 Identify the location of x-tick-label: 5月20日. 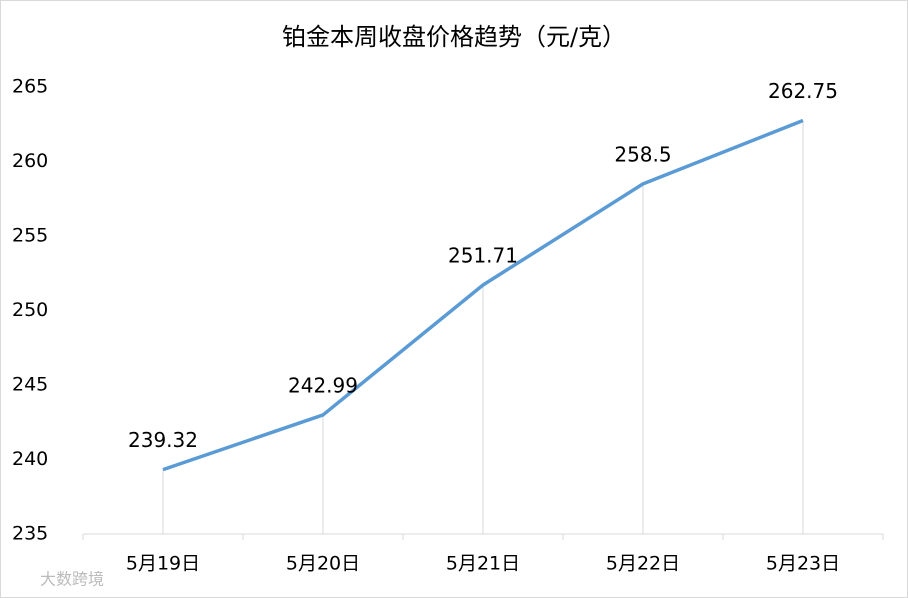
(323, 564).